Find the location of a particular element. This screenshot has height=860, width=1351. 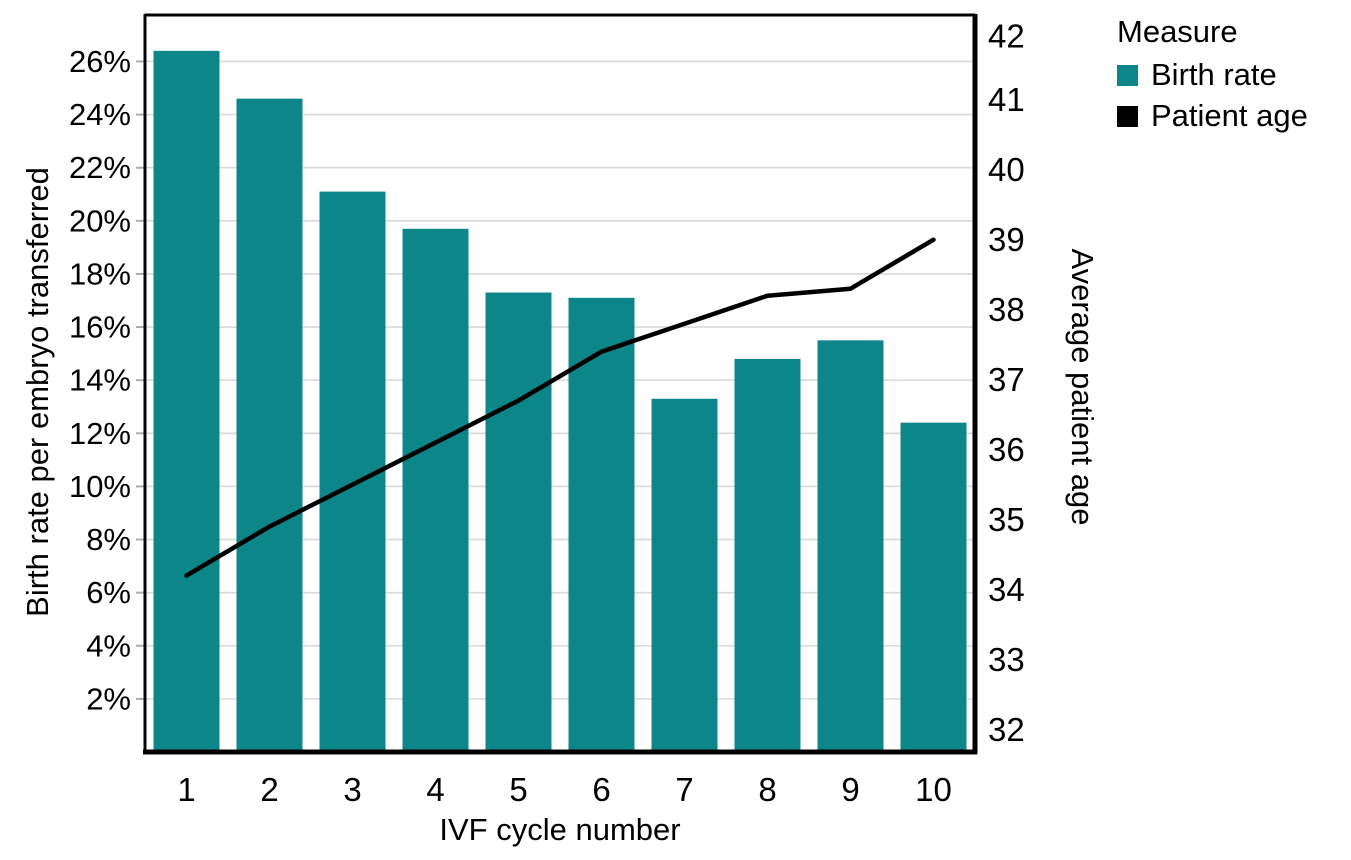

left-tick-label: 26% is located at coordinates (100, 61).